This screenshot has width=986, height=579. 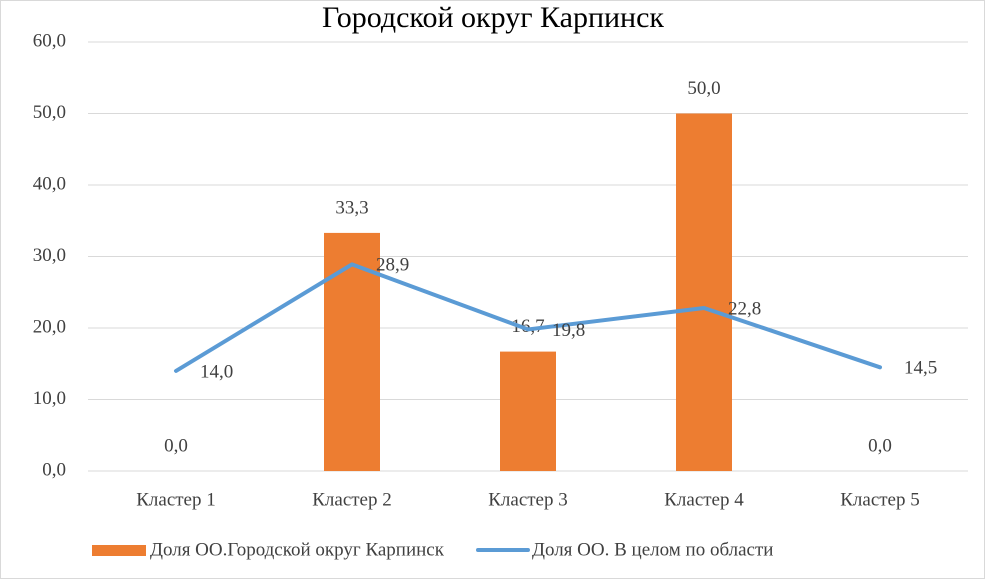 What do you see at coordinates (352, 499) in the screenshot?
I see `x-tick-label: Кластер 2` at bounding box center [352, 499].